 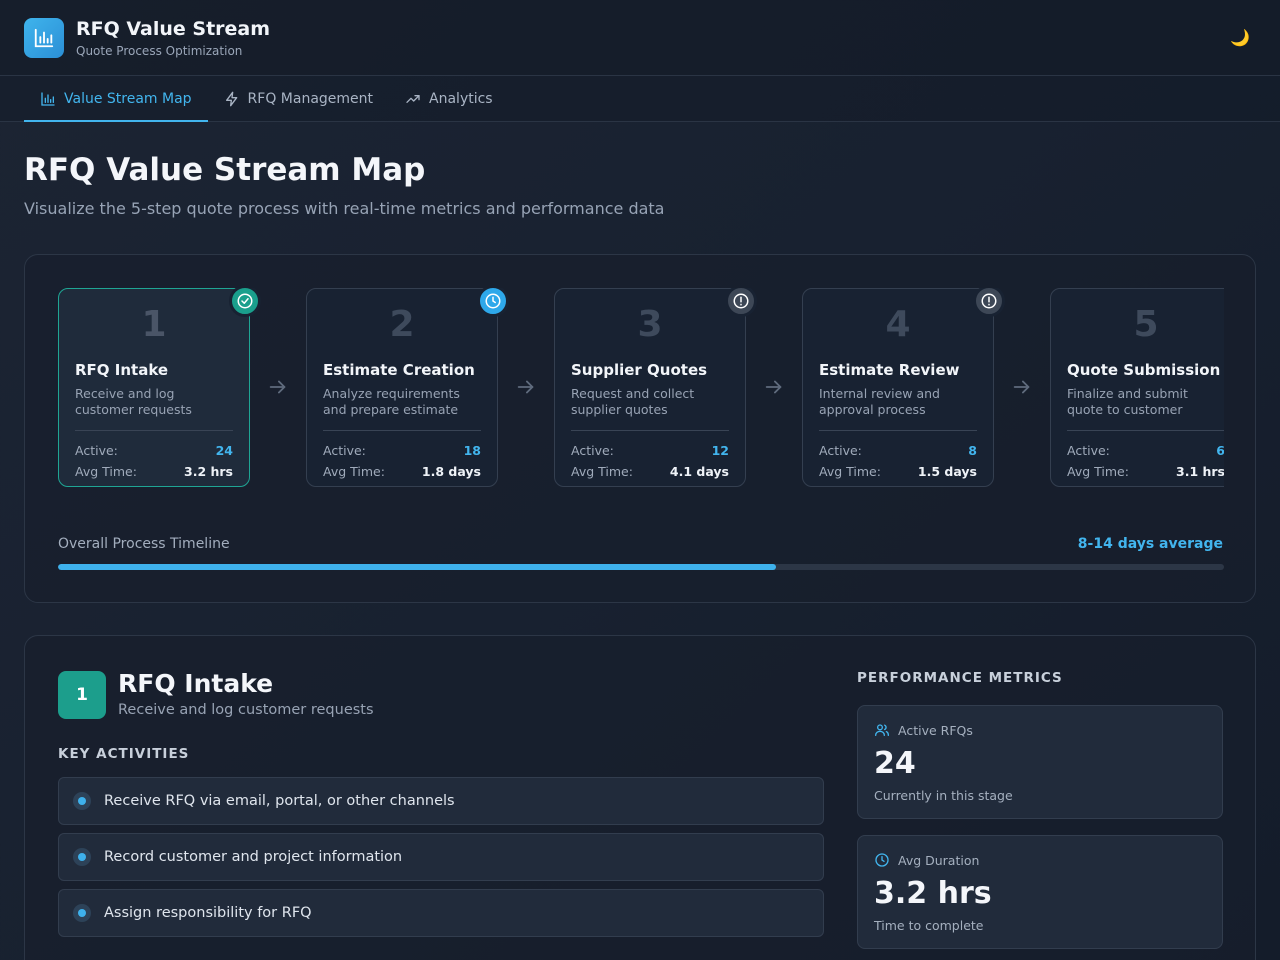 What do you see at coordinates (208, 913) in the screenshot?
I see `activity-text: Assign responsibility for RFQ` at bounding box center [208, 913].